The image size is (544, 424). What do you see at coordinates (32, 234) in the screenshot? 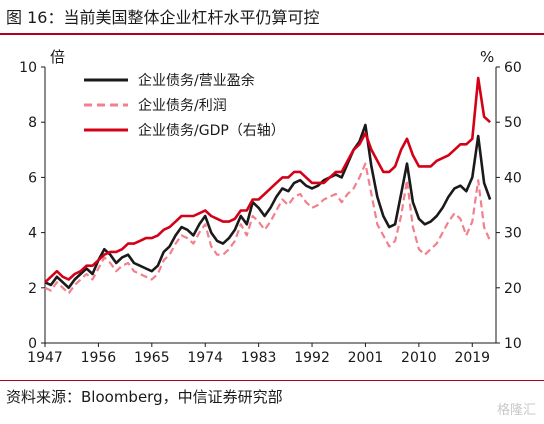
I see `left-tick-label: 4` at bounding box center [32, 234].